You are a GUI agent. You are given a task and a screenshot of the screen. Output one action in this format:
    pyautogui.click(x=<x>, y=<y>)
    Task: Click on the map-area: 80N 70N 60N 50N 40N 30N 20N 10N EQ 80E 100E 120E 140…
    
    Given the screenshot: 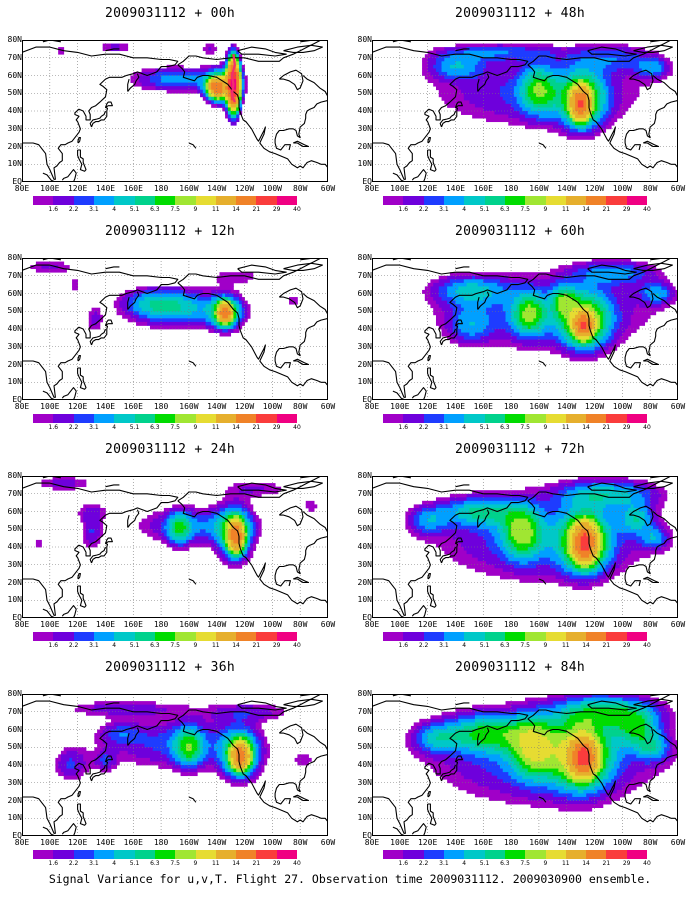 What is the action you would take?
    pyautogui.click(x=172, y=769)
    